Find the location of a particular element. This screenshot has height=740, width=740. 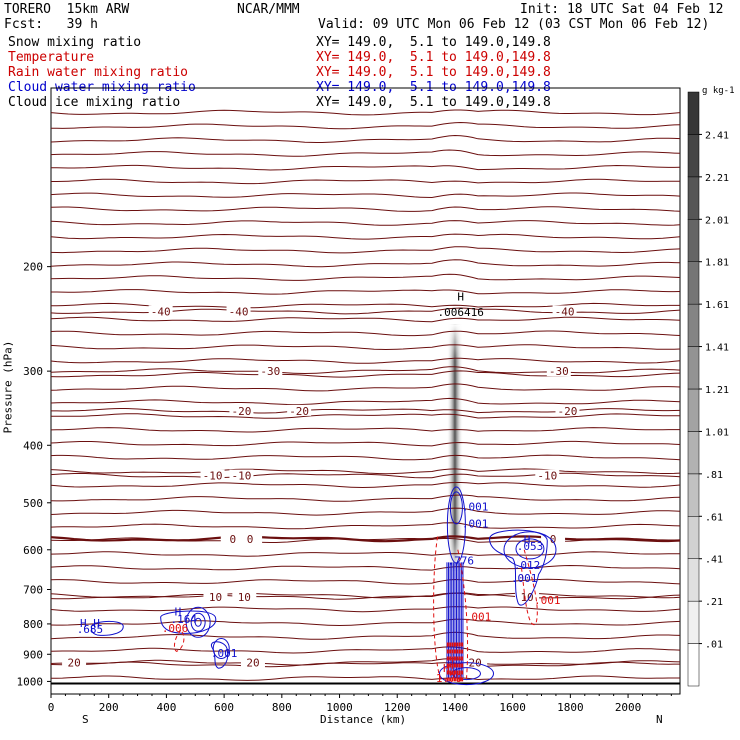

south-lower-cloud is located at coordinates (219, 655).